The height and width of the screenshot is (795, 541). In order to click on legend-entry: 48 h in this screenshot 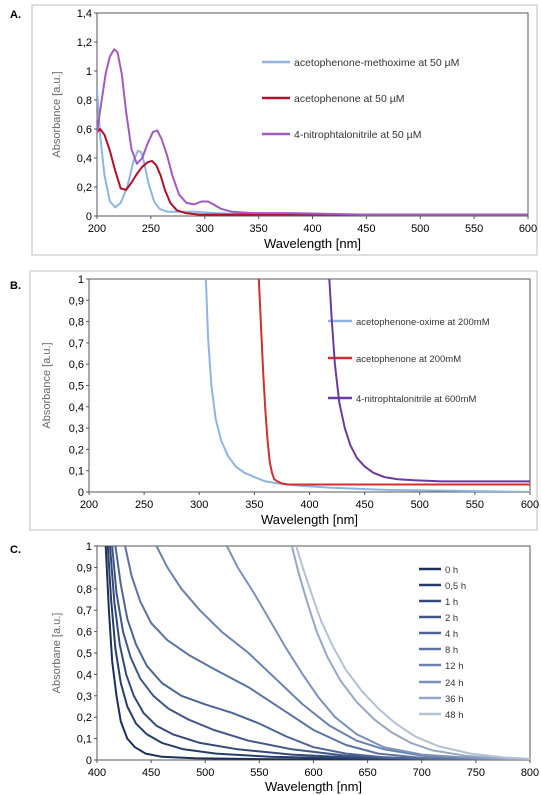, I will do `click(454, 715)`.